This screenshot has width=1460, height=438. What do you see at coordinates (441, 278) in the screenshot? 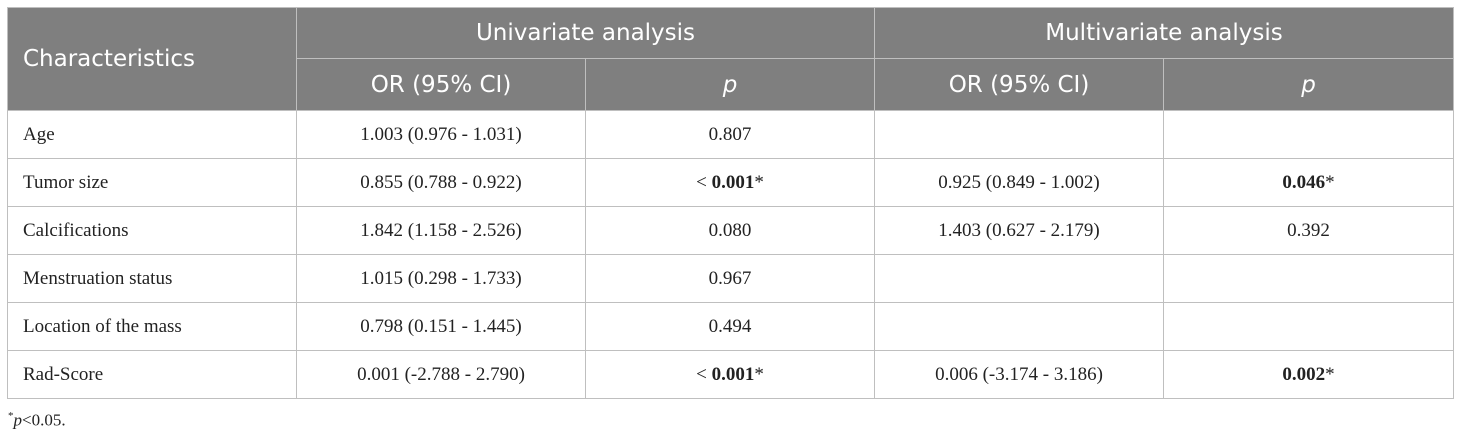
I see `uni-or-cell: 1.015 (0.298 - 1.733)` at bounding box center [441, 278].